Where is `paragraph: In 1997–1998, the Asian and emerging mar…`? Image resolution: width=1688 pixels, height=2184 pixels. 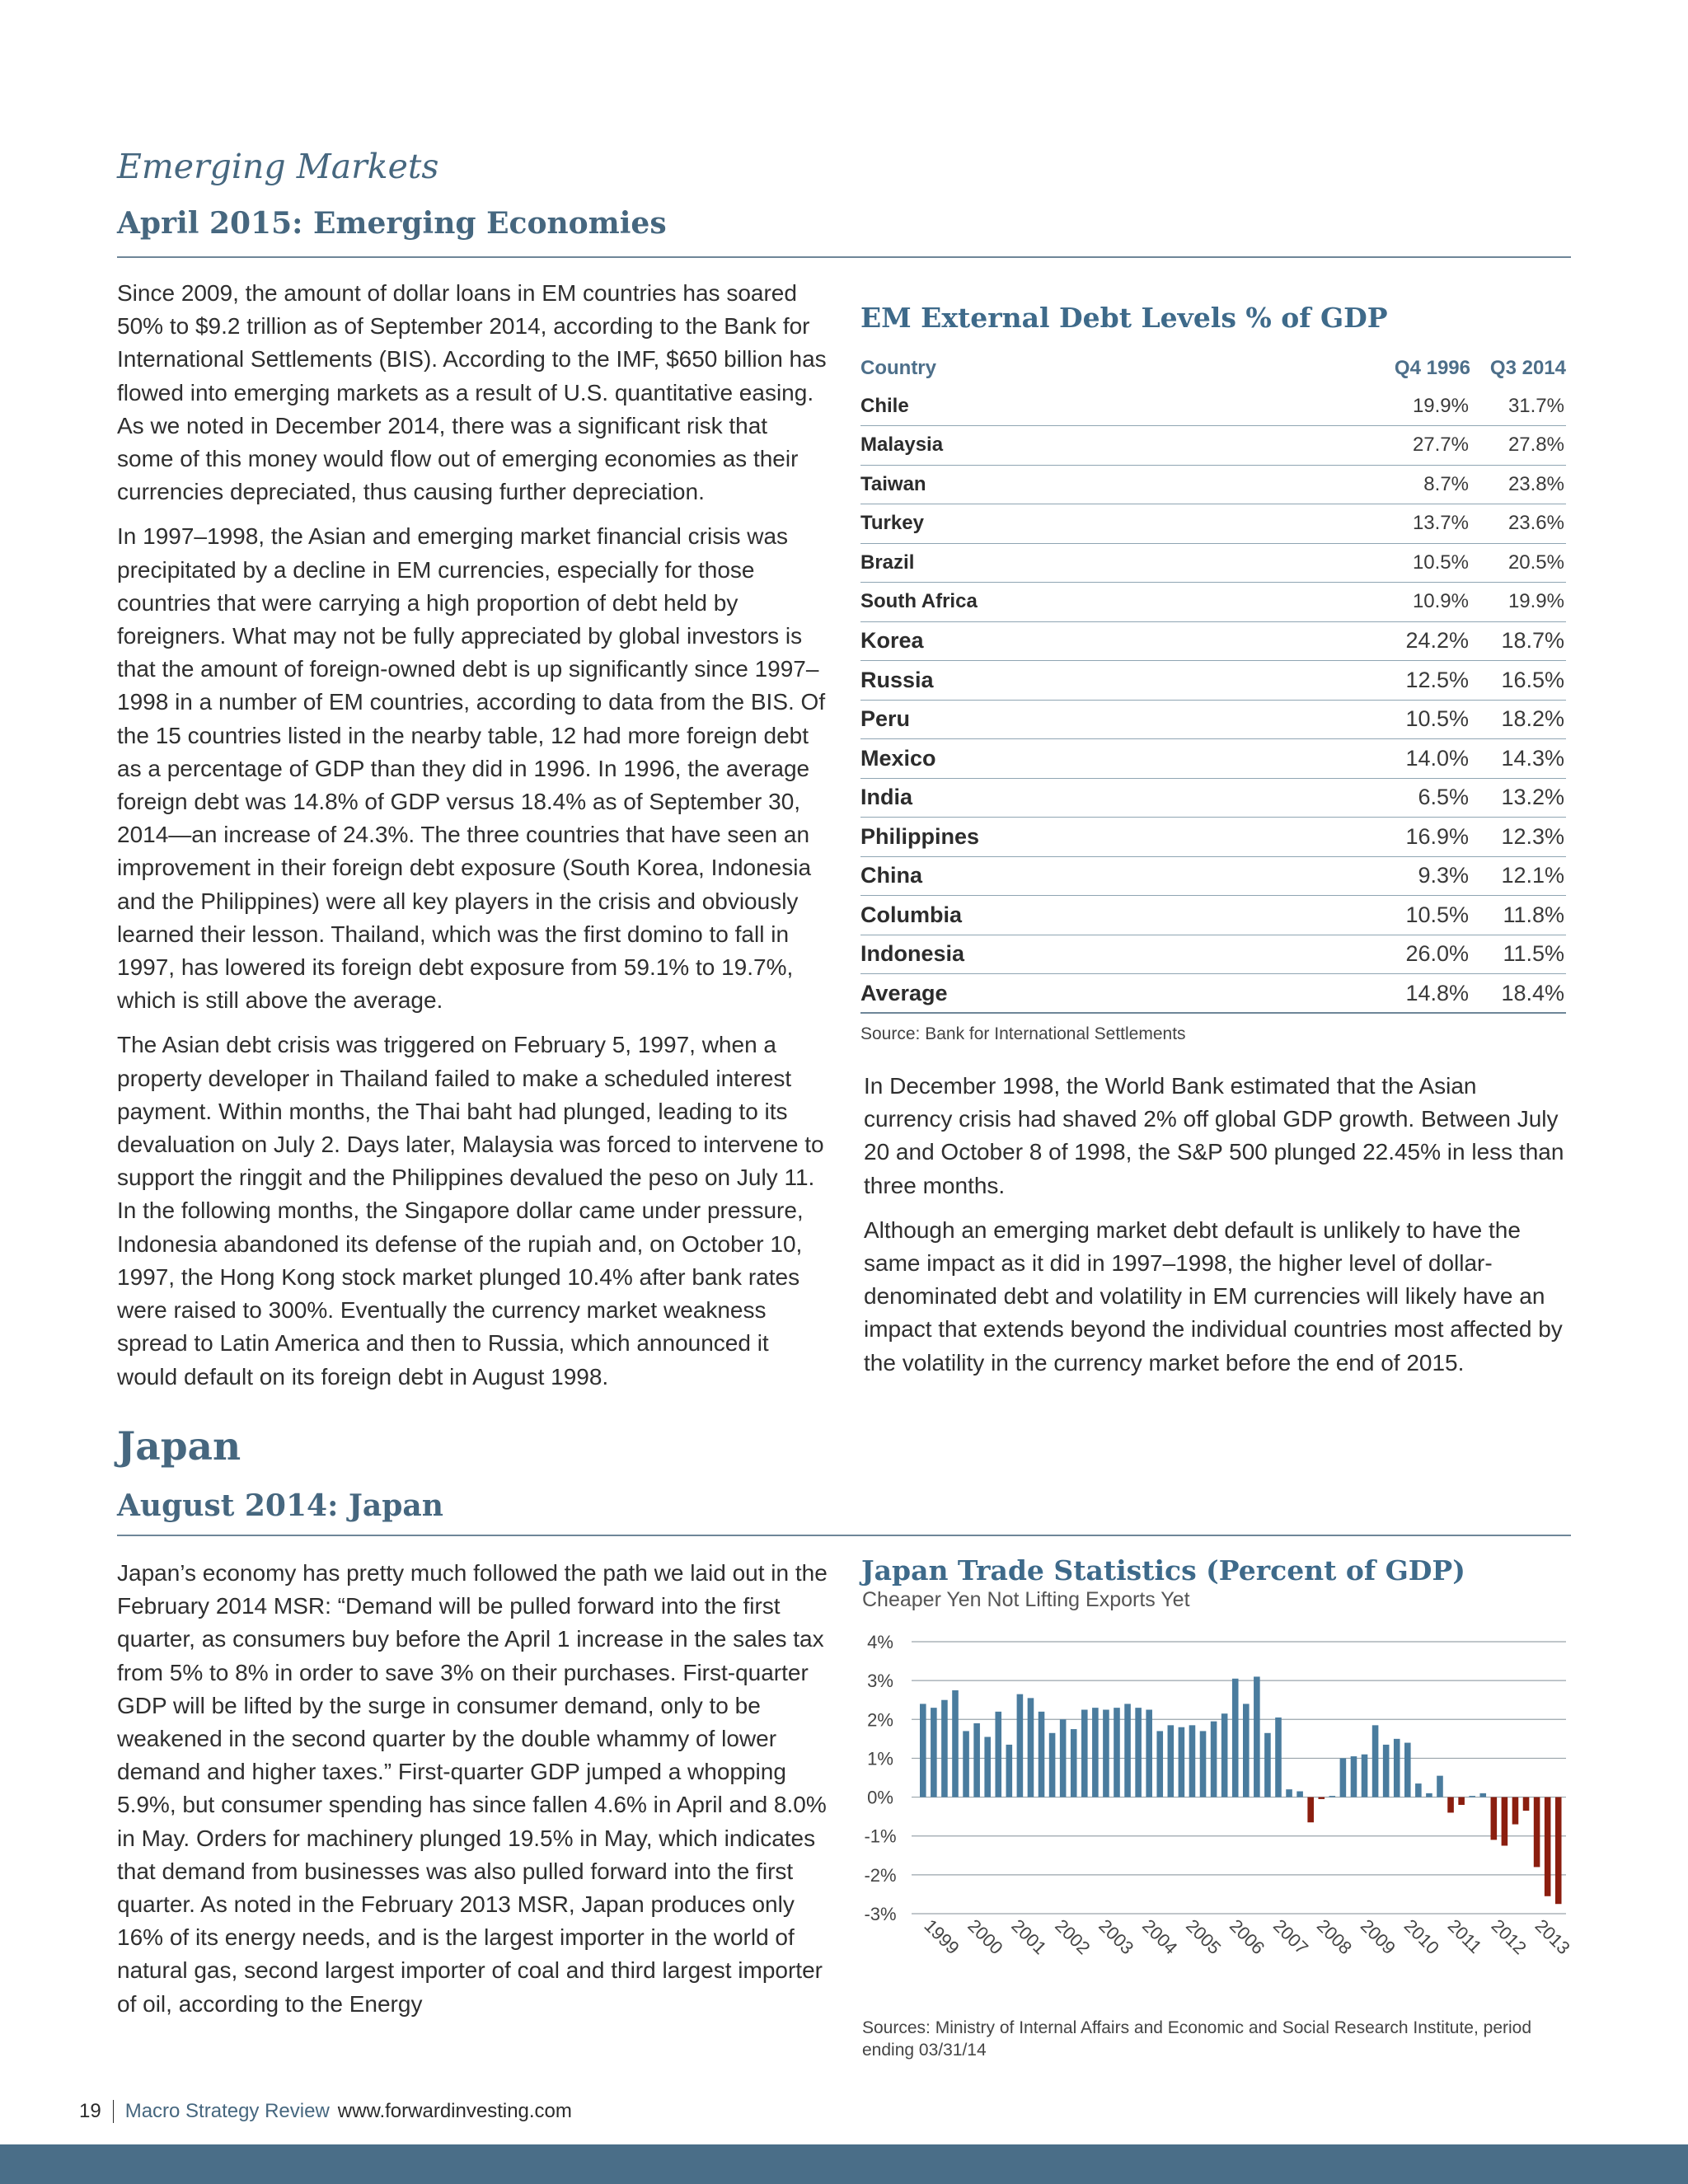
paragraph: In 1997–1998, the Asian and emerging mar… is located at coordinates (472, 768).